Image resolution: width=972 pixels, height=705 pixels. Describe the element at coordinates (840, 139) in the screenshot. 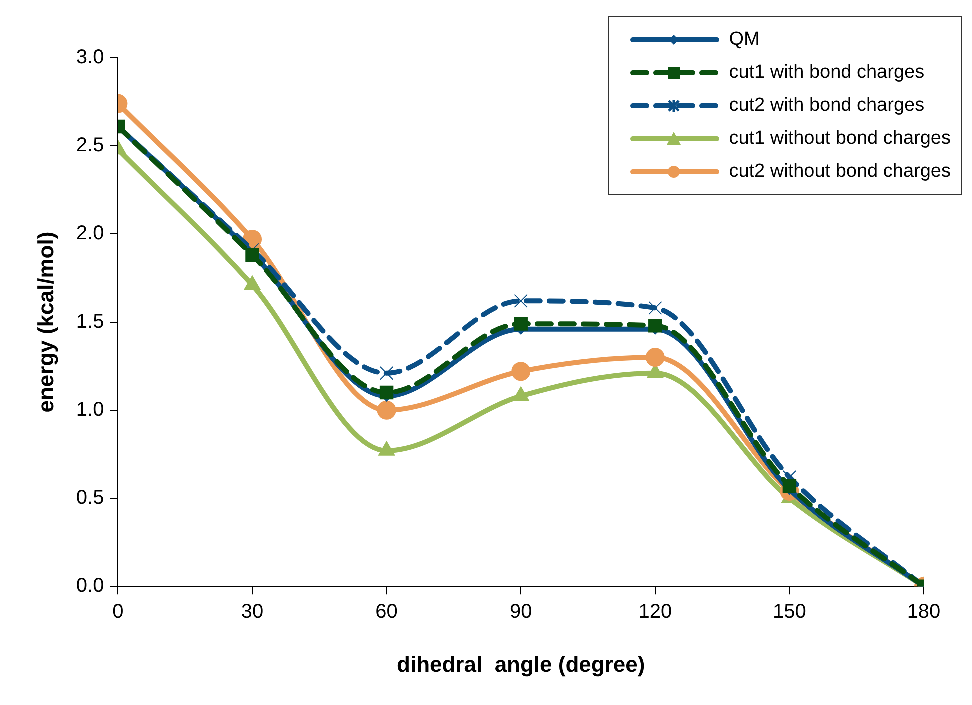

I see `legend-label: cut1 without bond charges` at that location.